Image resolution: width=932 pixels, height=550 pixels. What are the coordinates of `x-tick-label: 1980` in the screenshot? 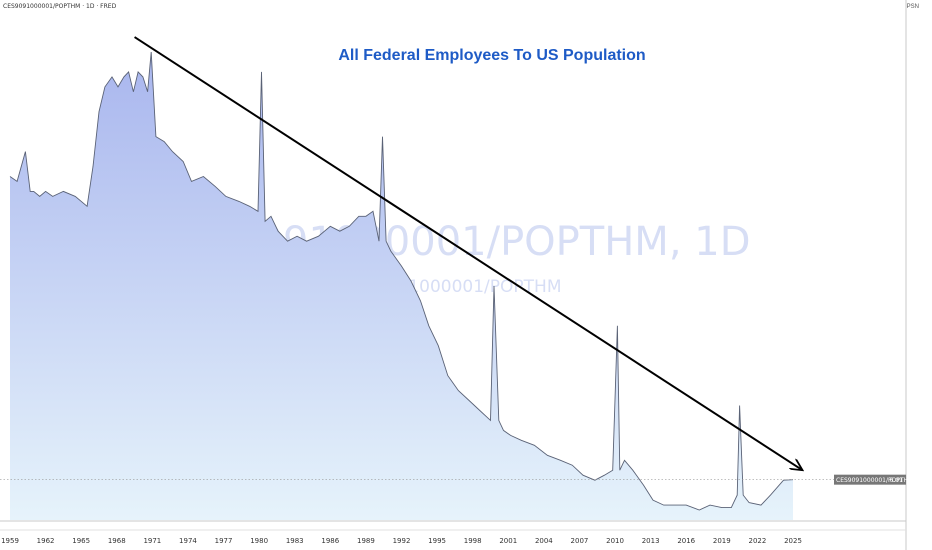 It's located at (259, 541).